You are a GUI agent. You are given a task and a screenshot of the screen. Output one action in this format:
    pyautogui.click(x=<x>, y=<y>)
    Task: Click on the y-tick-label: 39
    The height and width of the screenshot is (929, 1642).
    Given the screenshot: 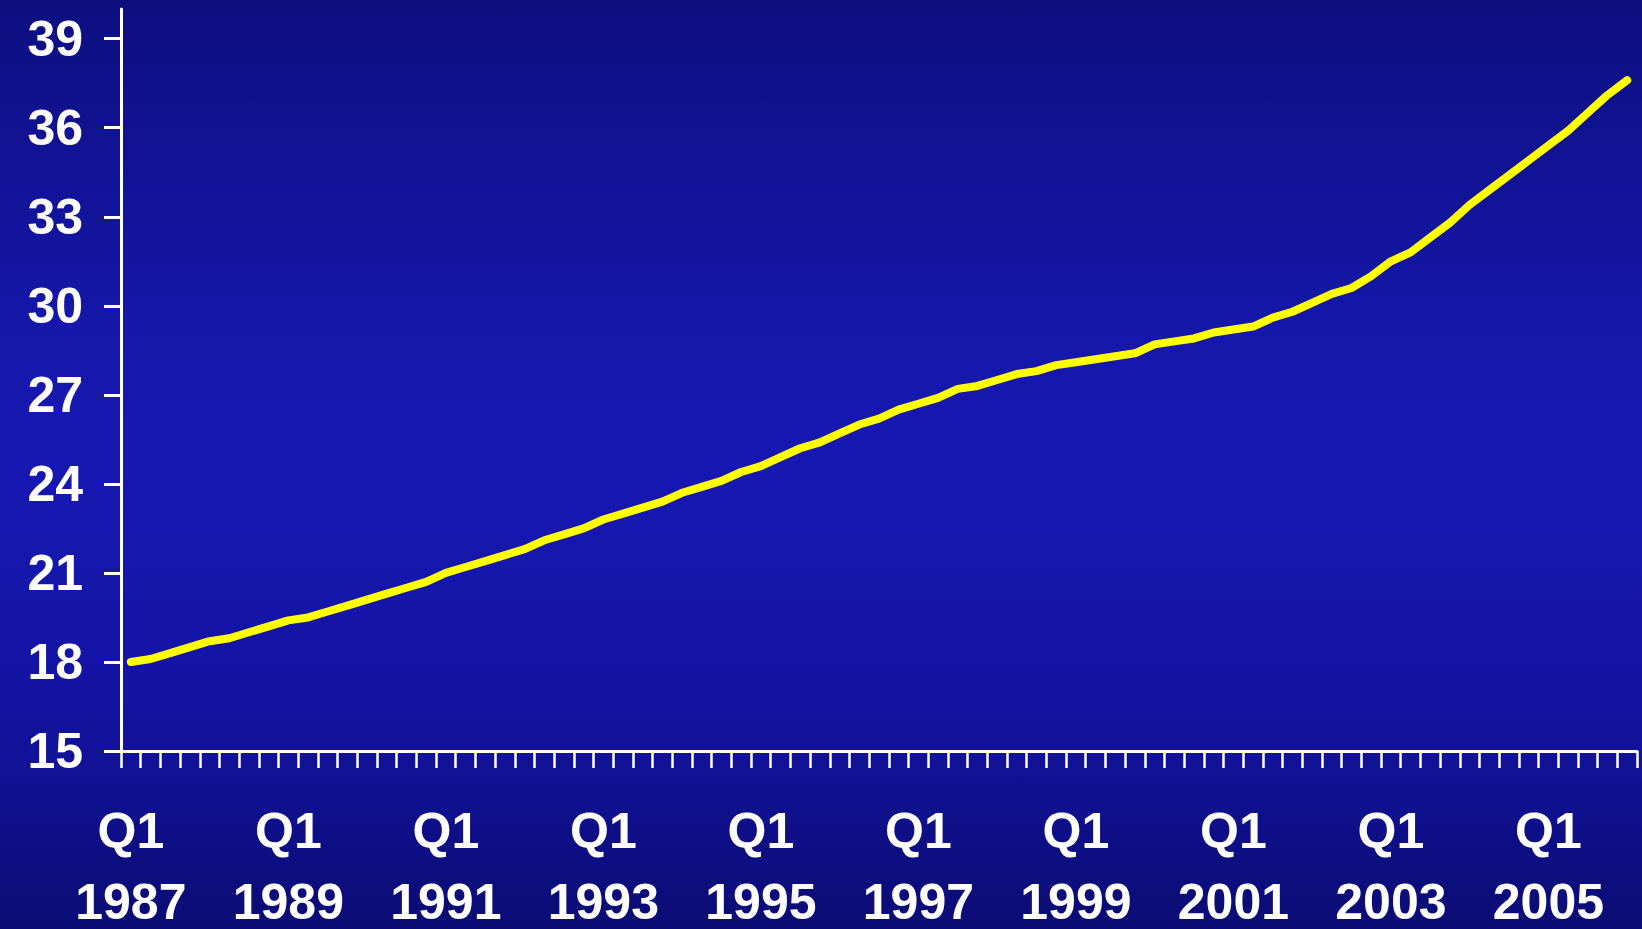 What is the action you would take?
    pyautogui.click(x=55, y=38)
    